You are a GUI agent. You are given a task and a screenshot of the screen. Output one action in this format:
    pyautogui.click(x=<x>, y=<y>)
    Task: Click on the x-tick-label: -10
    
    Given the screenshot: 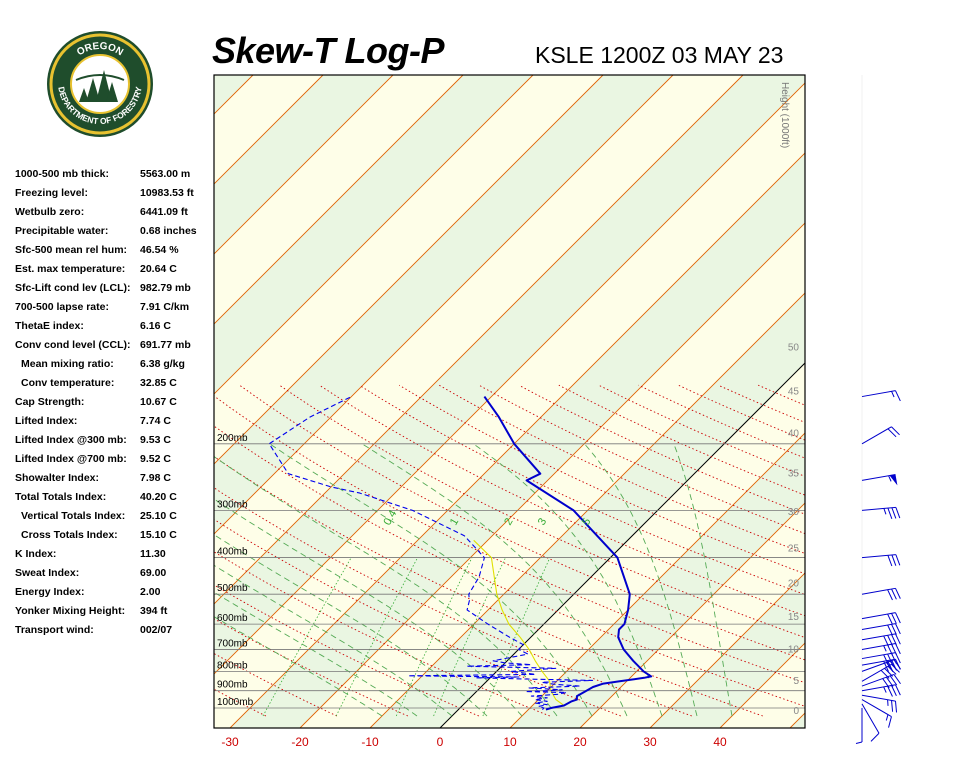 What is the action you would take?
    pyautogui.click(x=370, y=742)
    